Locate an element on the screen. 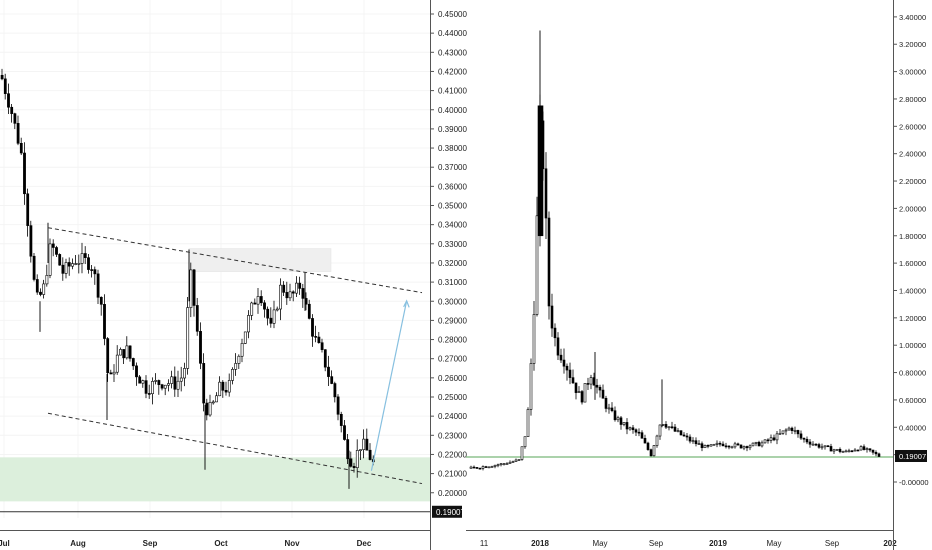 This screenshot has width=932, height=550. right-time-axis: 11 2018 May Sep 2019 May Sep 202 is located at coordinates (688, 543).